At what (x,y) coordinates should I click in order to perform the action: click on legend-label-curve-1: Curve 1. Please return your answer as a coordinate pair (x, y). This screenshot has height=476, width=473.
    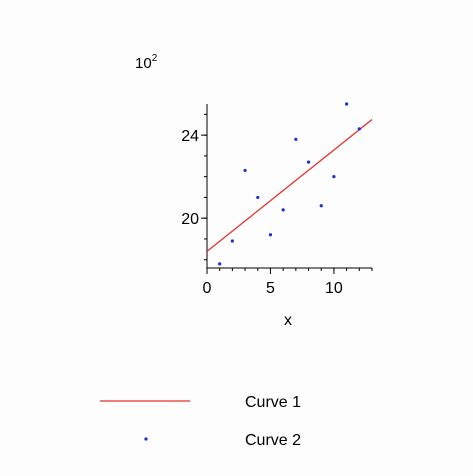
    Looking at the image, I should click on (273, 402).